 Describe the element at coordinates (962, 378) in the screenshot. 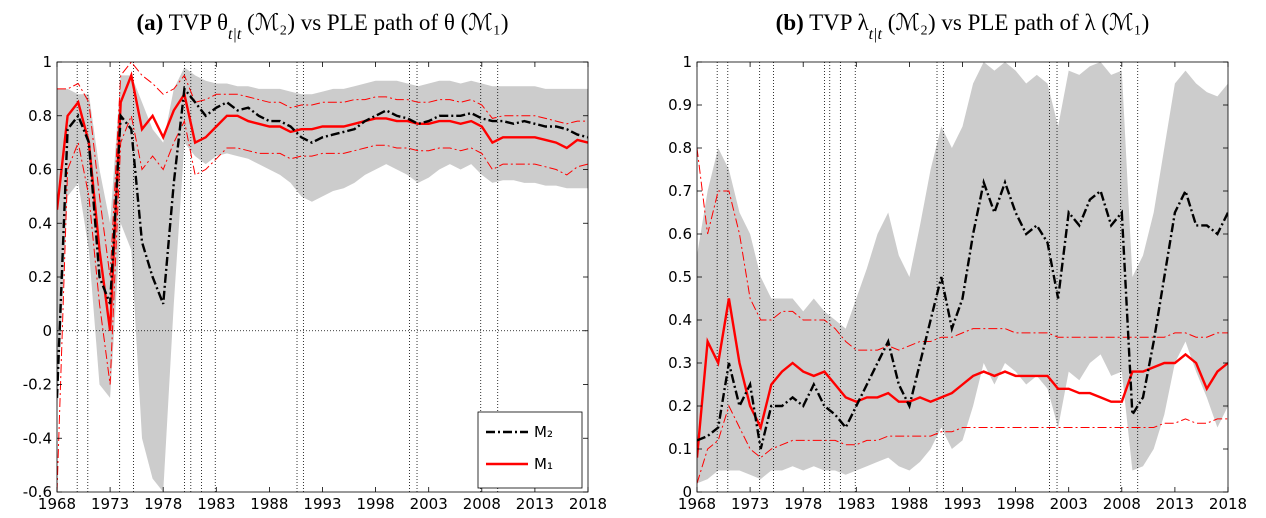

I see `series-line` at that location.